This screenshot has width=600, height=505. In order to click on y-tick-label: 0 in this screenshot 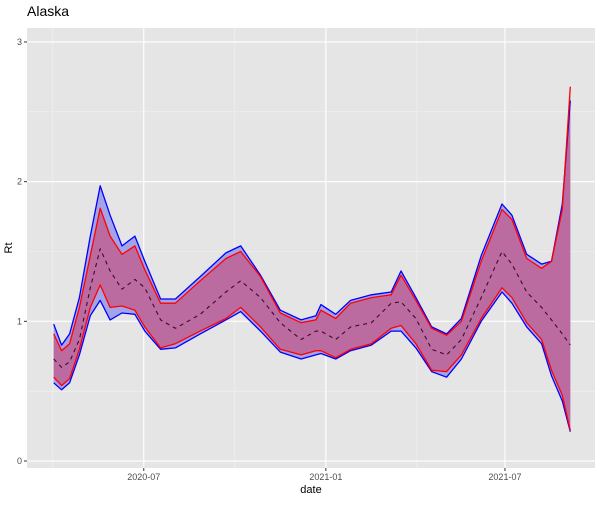, I will do `click(19, 461)`.